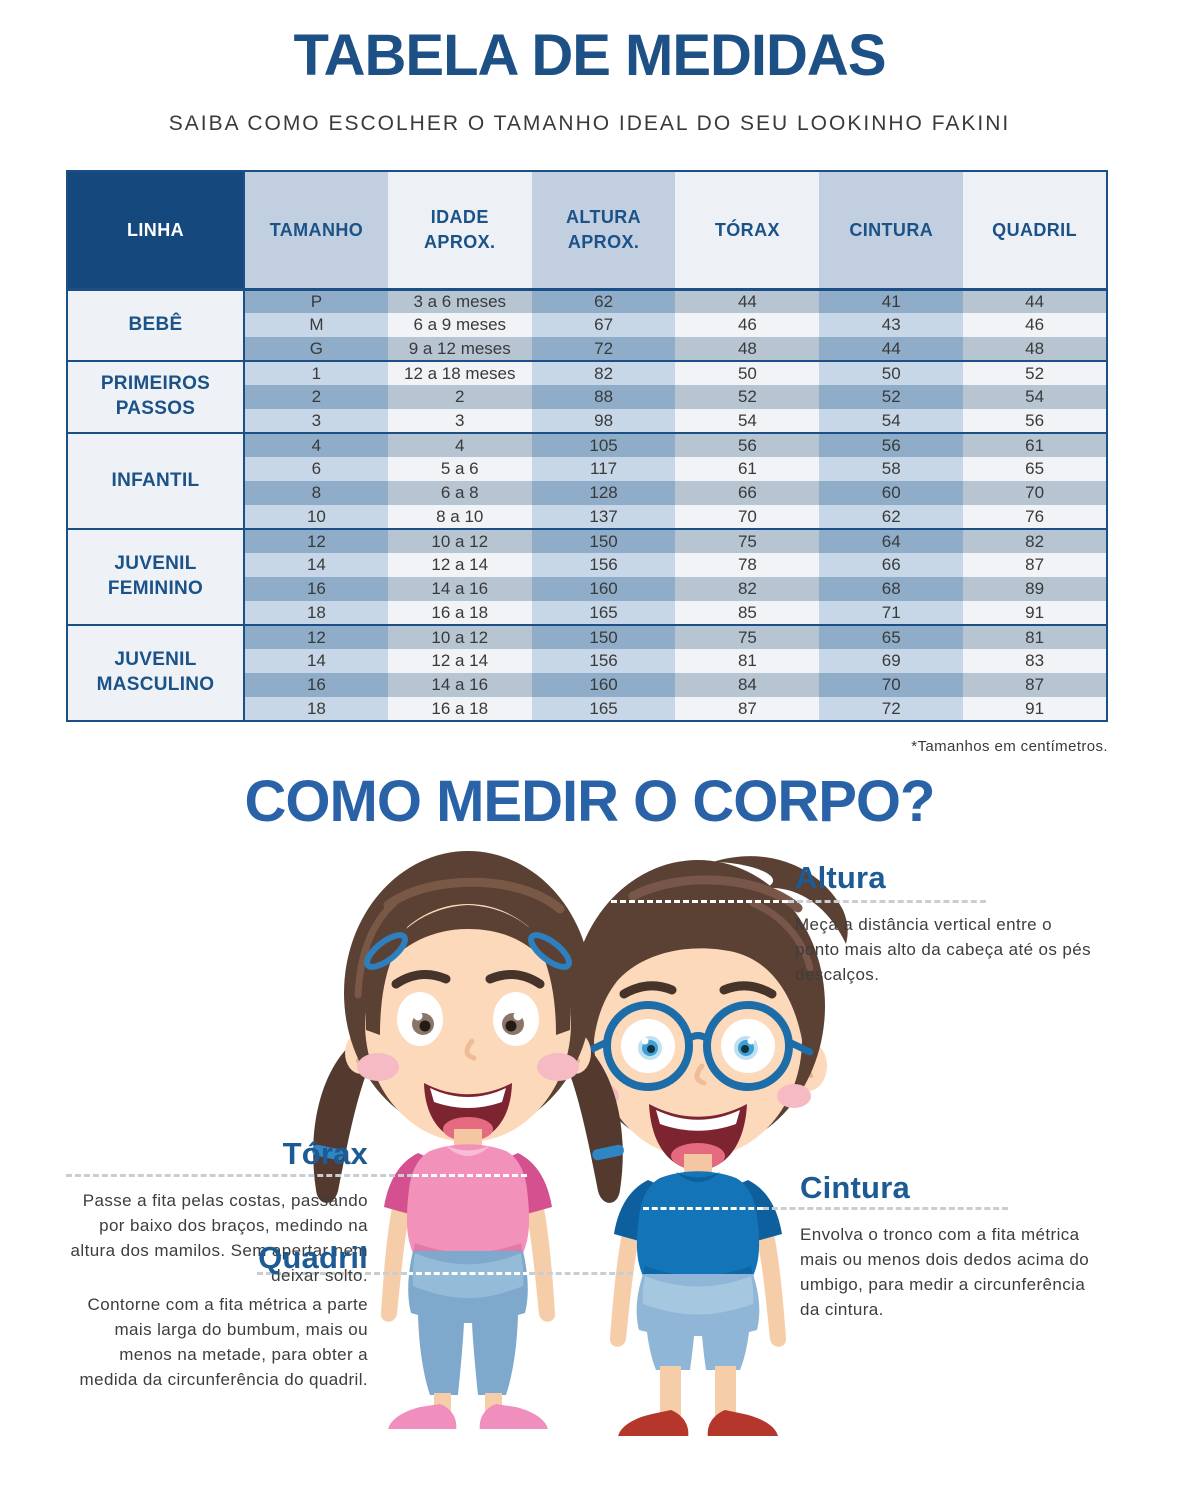 The image size is (1179, 1490). What do you see at coordinates (603, 493) in the screenshot?
I see `measure-cell: 128` at bounding box center [603, 493].